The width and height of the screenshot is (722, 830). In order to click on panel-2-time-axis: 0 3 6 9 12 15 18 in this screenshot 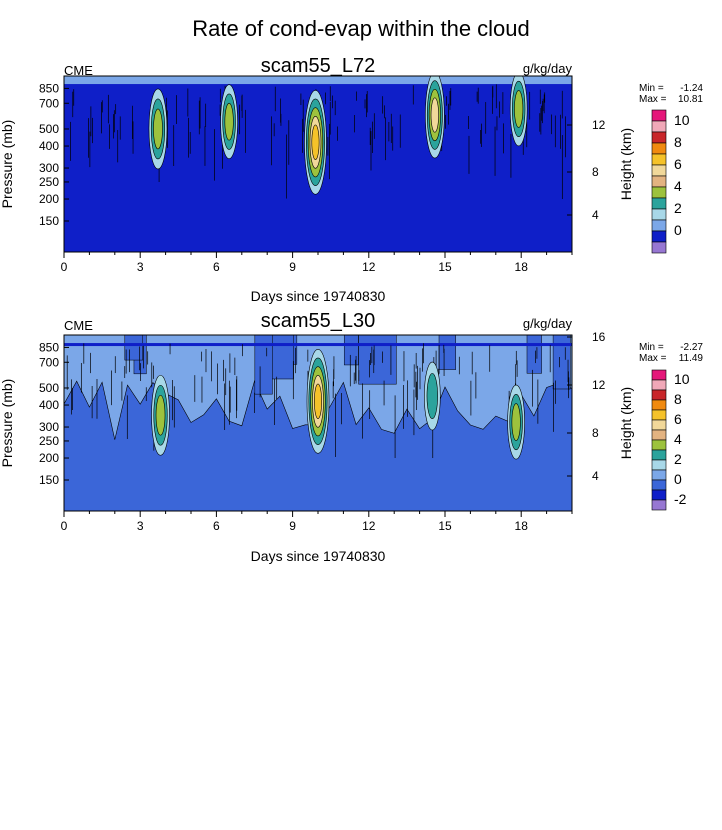, I will do `click(317, 522)`.